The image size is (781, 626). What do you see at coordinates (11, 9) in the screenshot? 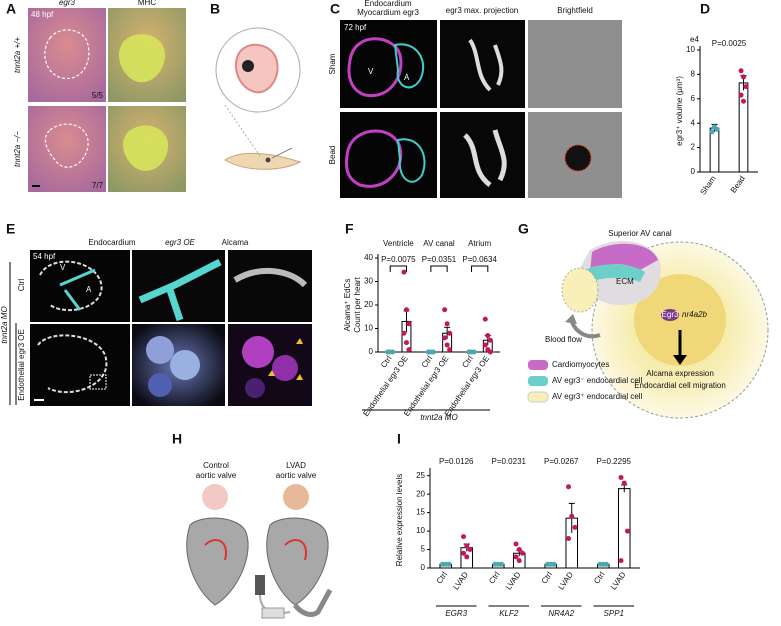
I see `panel-label: A` at bounding box center [11, 9].